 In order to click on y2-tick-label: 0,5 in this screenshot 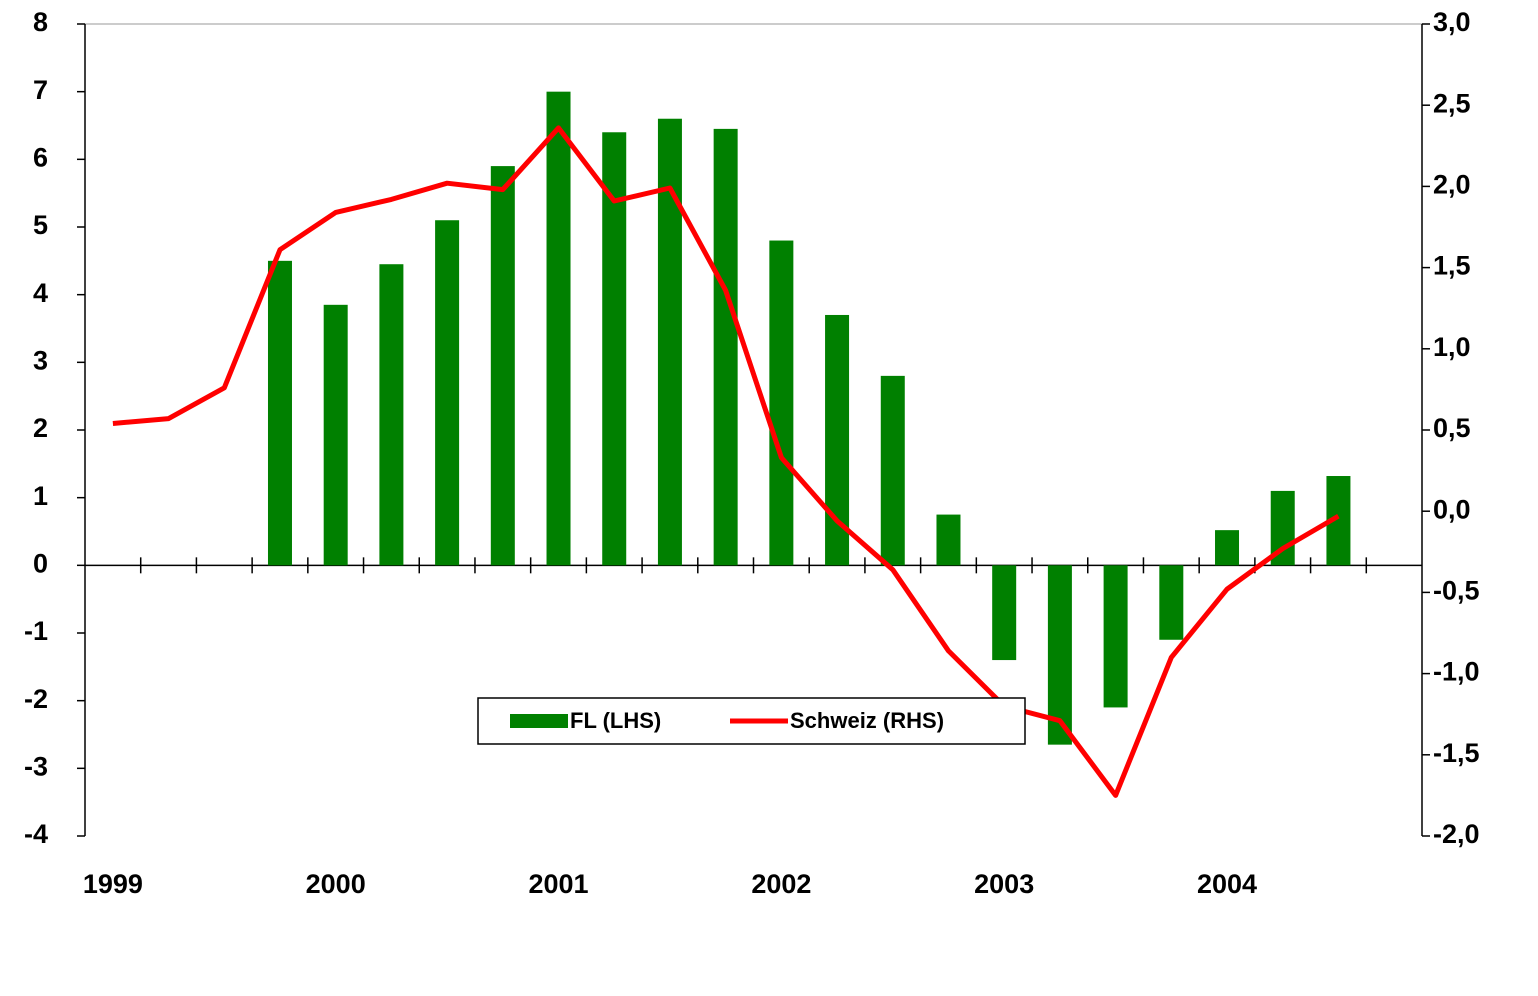, I will do `click(1452, 428)`.